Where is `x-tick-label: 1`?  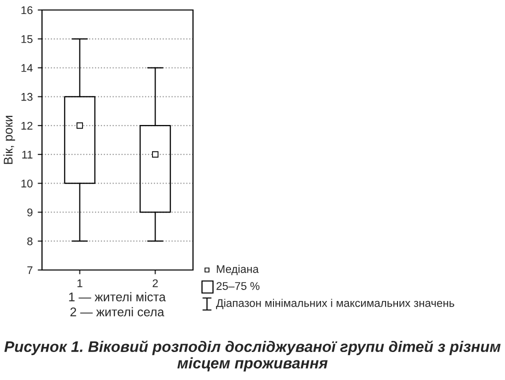
x-tick-label: 1 is located at coordinates (80, 283).